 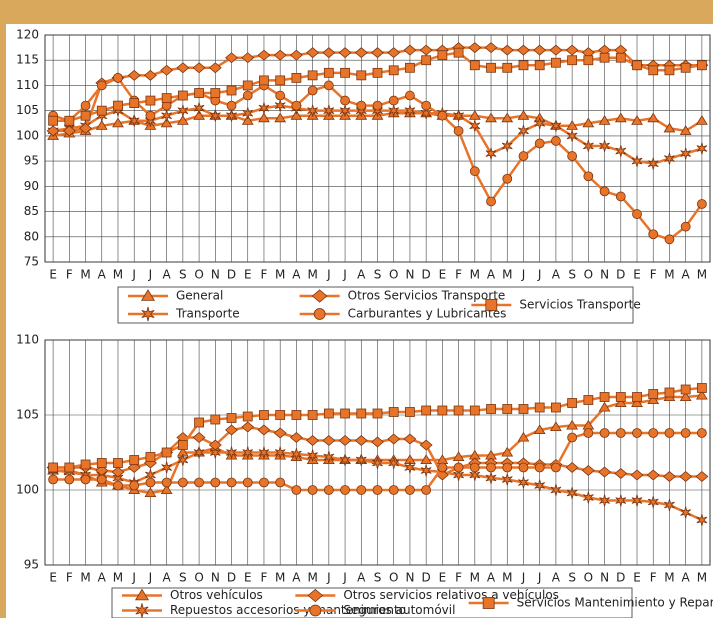 I want to click on y-tick-label: 90, so click(x=31, y=186).